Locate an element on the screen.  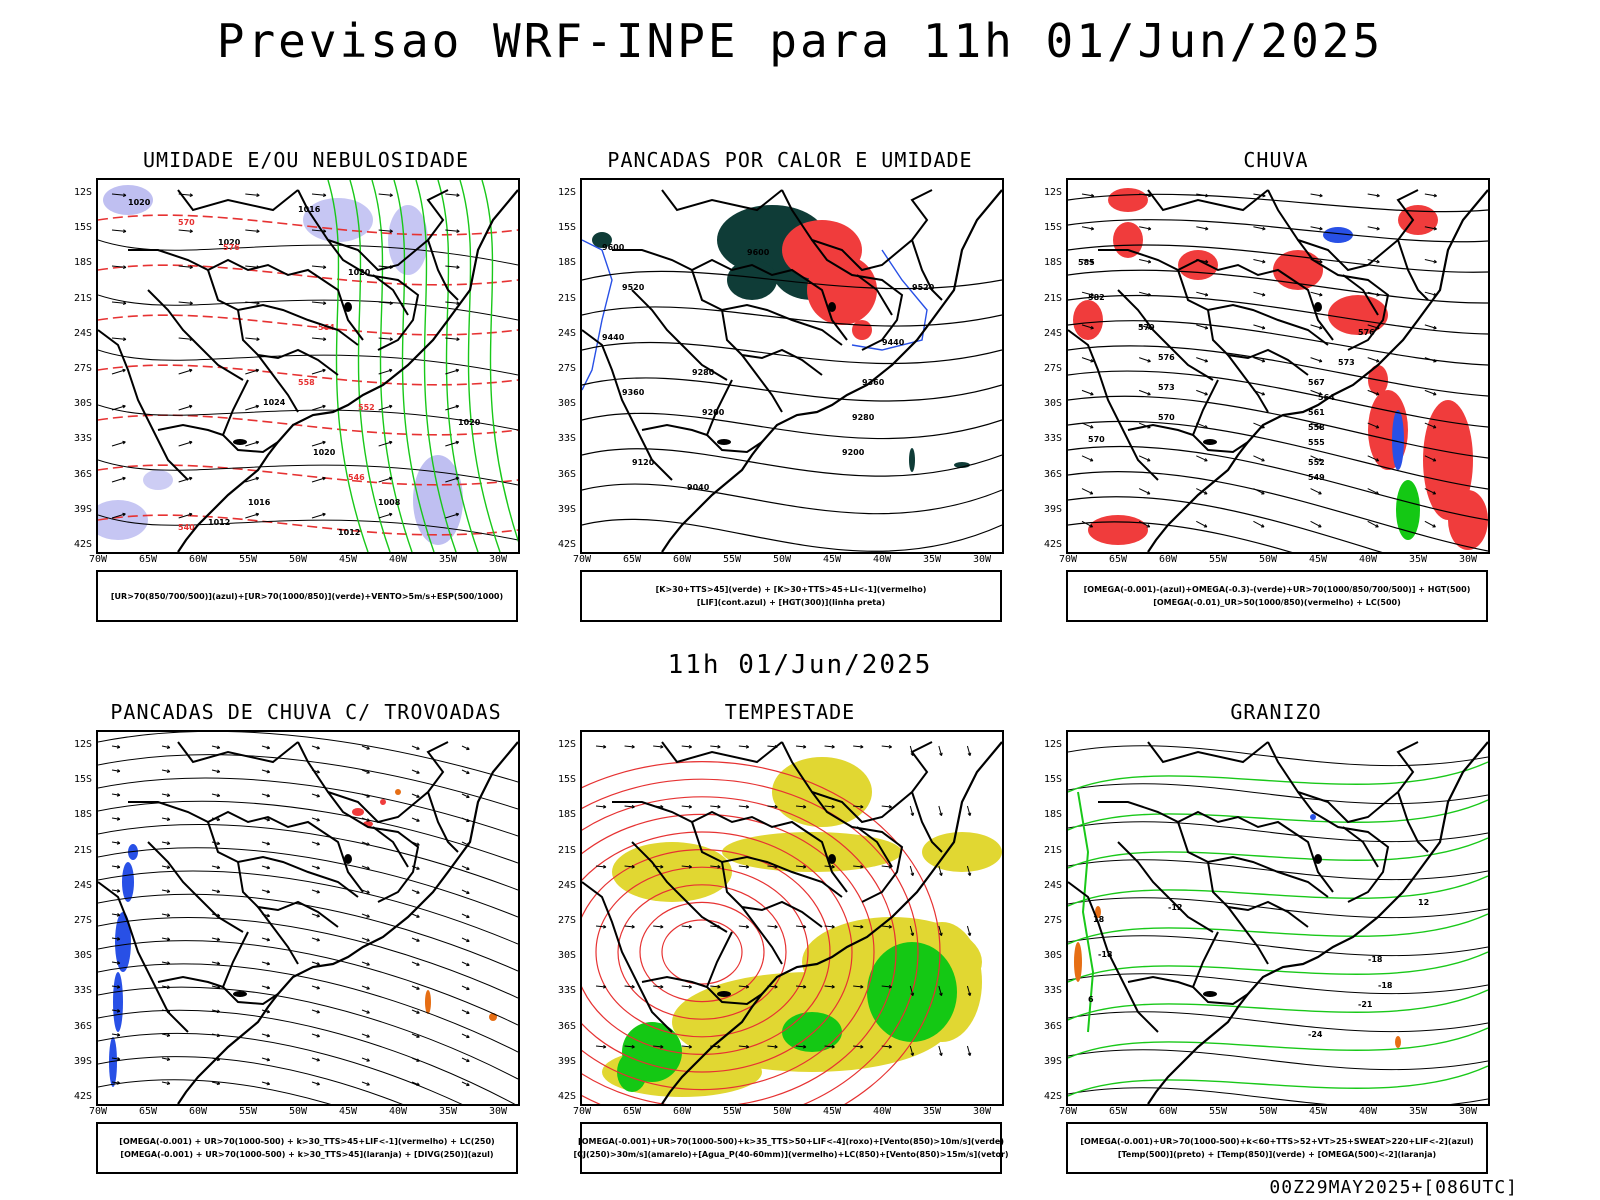
longitude-tick-label: 45W is located at coordinates (1318, 559).